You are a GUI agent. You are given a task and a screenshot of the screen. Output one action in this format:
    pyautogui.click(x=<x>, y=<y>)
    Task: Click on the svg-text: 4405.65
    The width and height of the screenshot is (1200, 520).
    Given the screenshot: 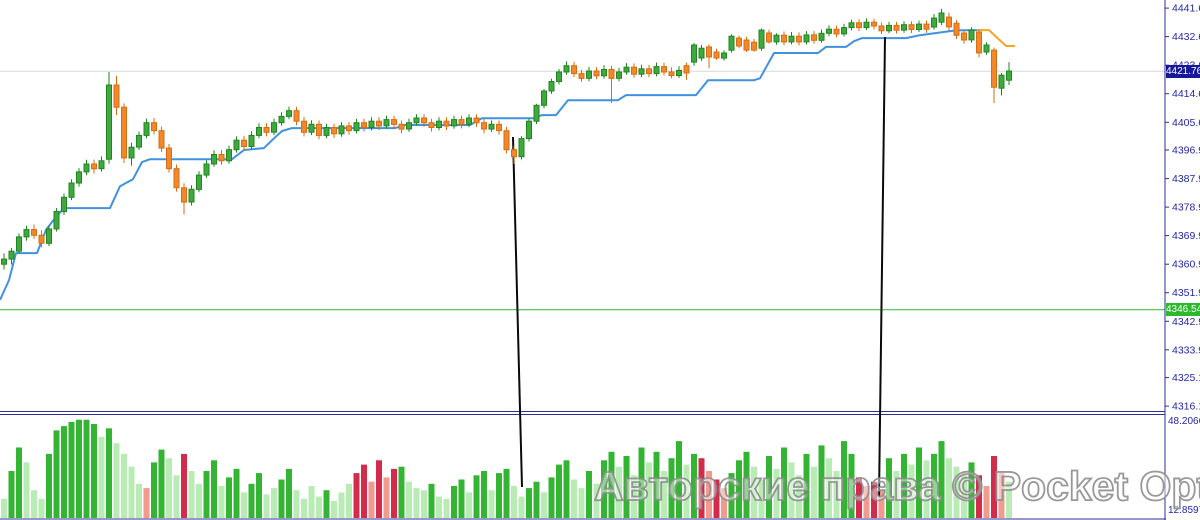 What is the action you would take?
    pyautogui.click(x=1186, y=123)
    